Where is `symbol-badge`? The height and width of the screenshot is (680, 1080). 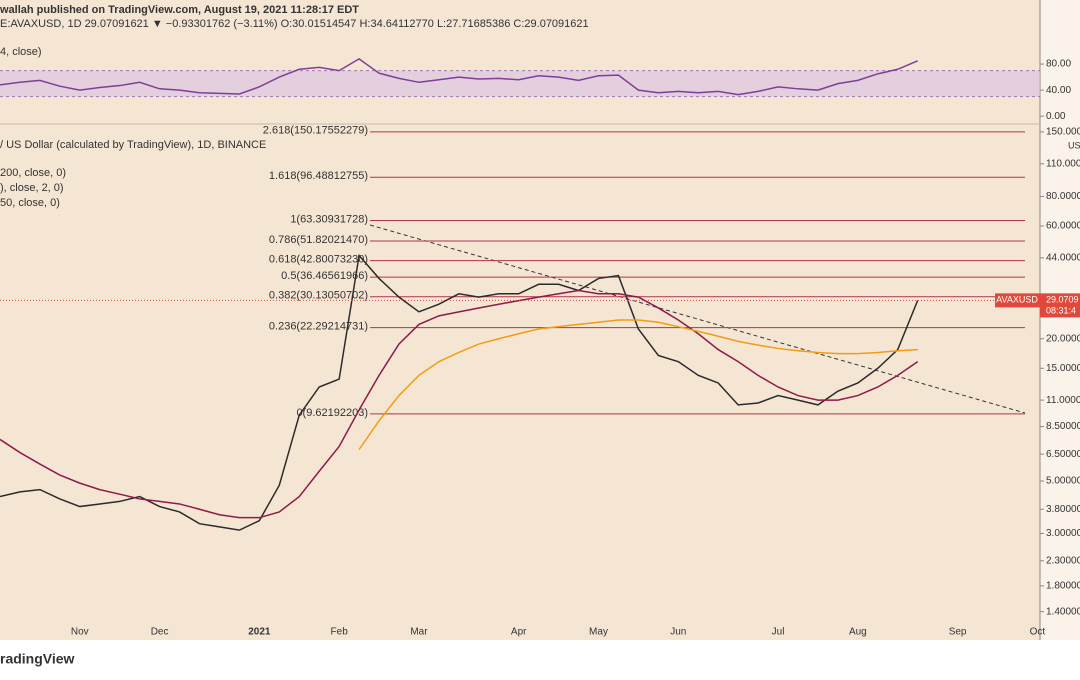 symbol-badge is located at coordinates (1017, 300).